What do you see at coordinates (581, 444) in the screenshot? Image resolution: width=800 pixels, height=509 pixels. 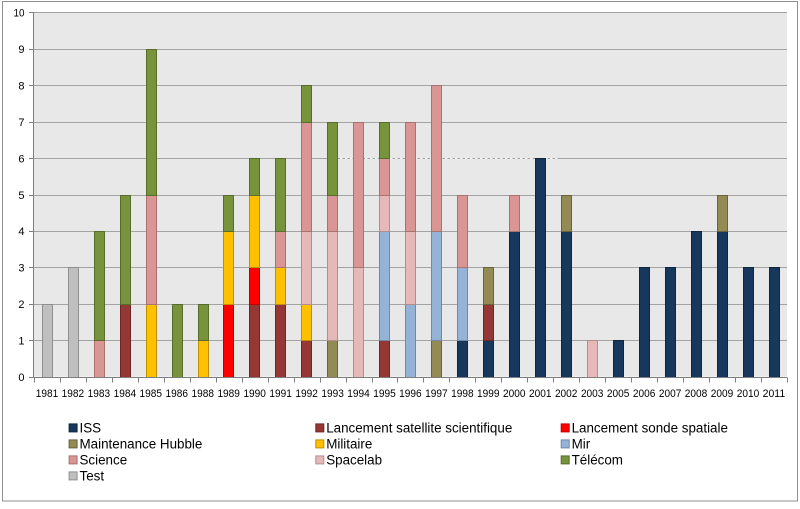 I see `svg-text: Mir` at bounding box center [581, 444].